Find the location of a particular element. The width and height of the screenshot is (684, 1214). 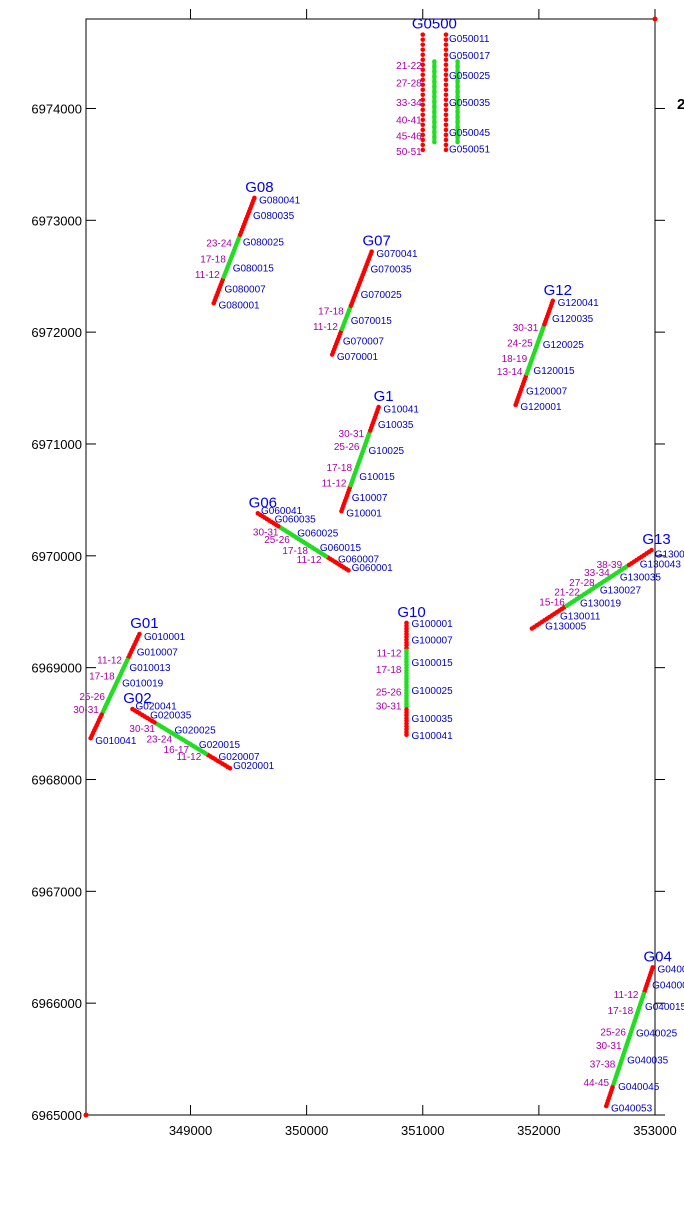

station-label: G020007 is located at coordinates (239, 757).